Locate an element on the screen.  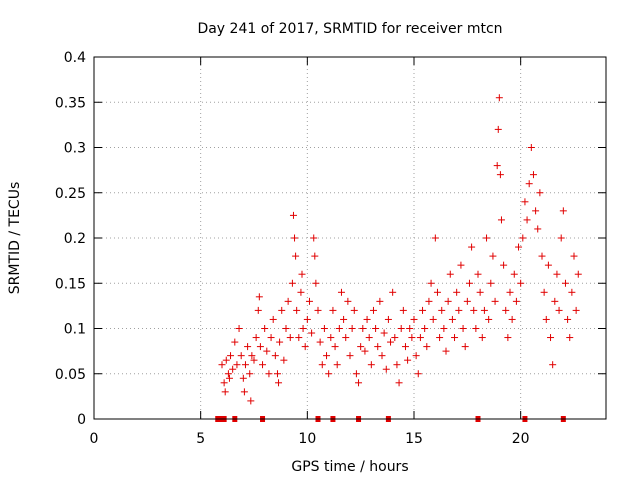
y-tick-label: 0.3 is located at coordinates (75, 149).